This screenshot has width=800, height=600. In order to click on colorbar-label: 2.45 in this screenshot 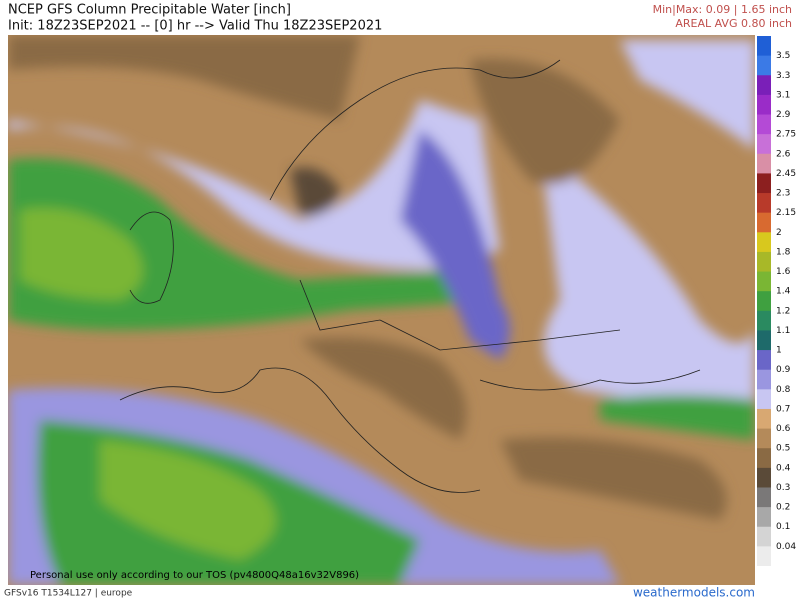, I will do `click(786, 174)`.